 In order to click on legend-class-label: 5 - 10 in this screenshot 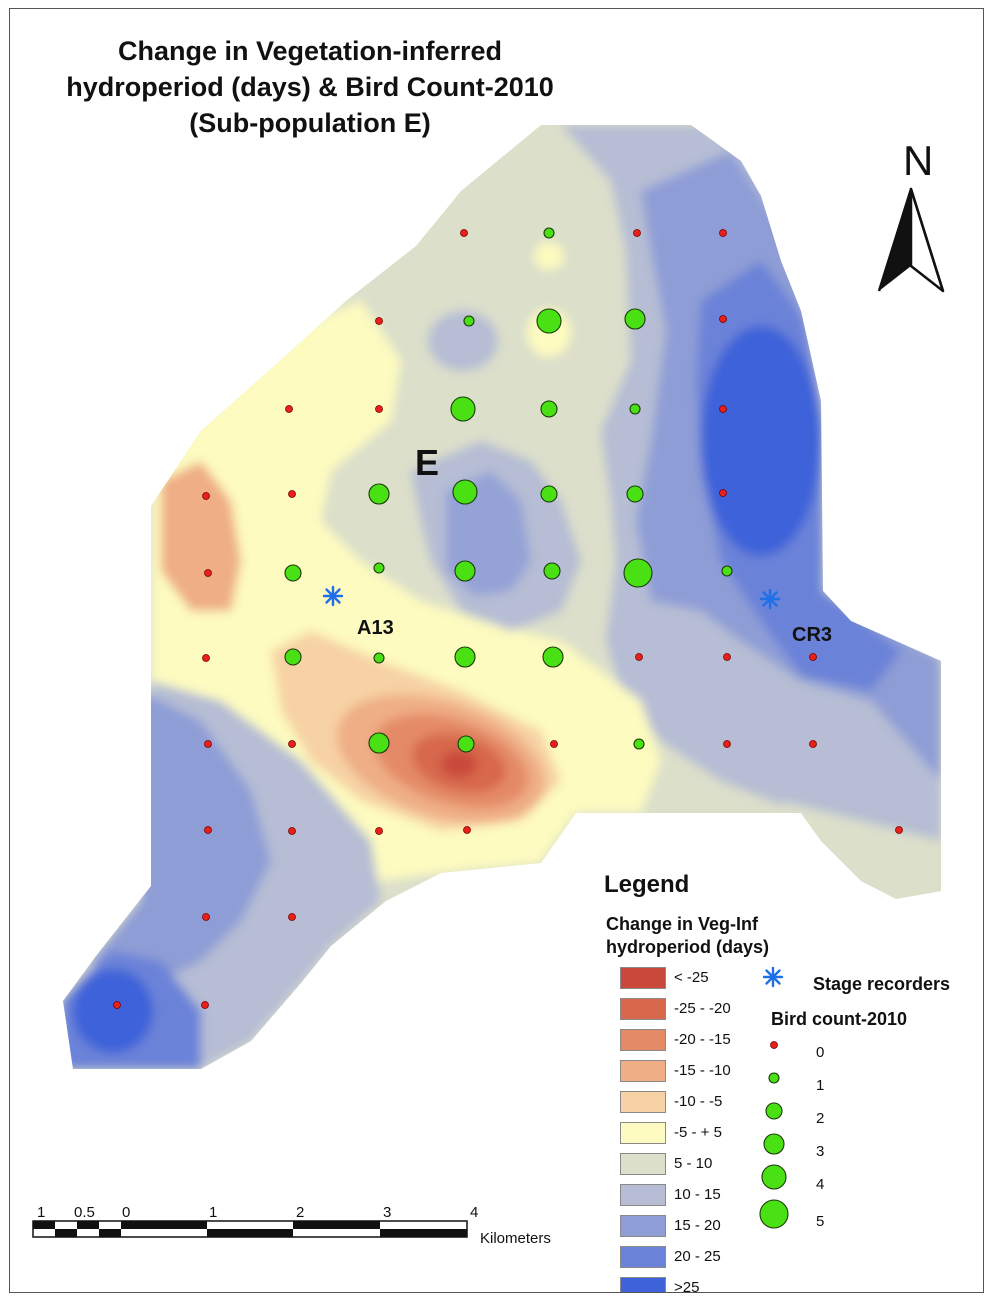, I will do `click(693, 1163)`.